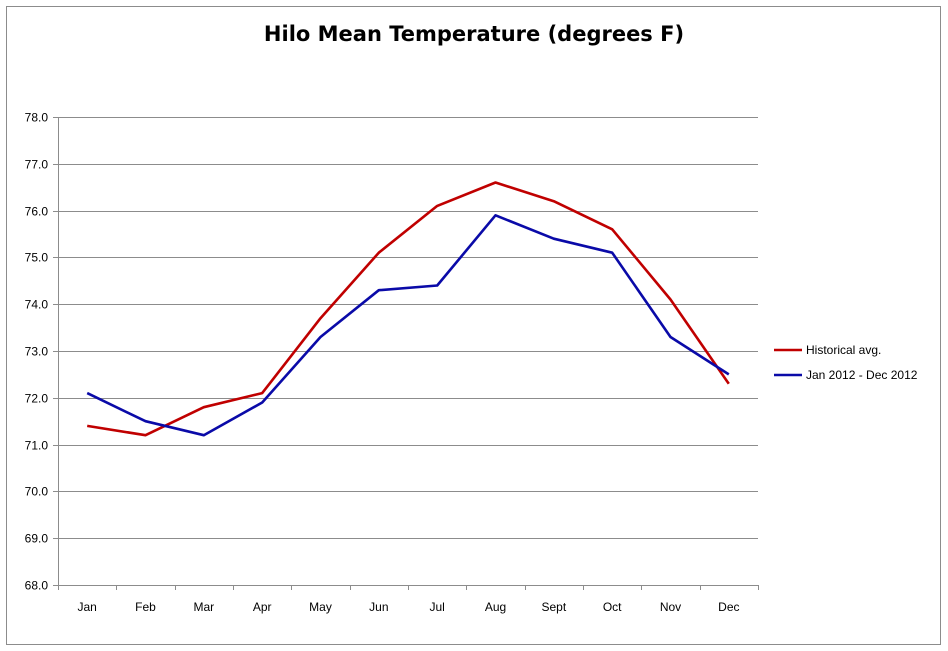  I want to click on x-tick-label: Jan, so click(86, 607).